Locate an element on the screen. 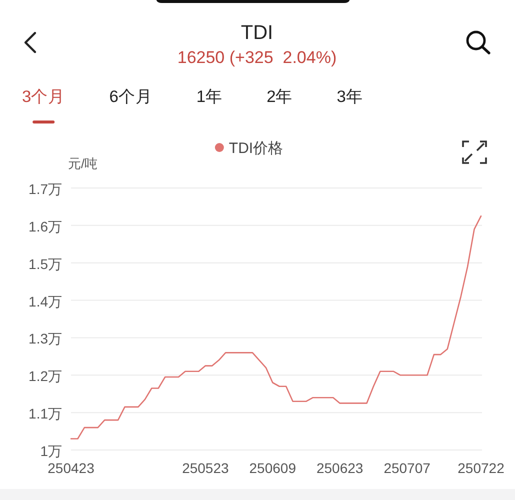  y-tick-label: 1万 is located at coordinates (51, 451).